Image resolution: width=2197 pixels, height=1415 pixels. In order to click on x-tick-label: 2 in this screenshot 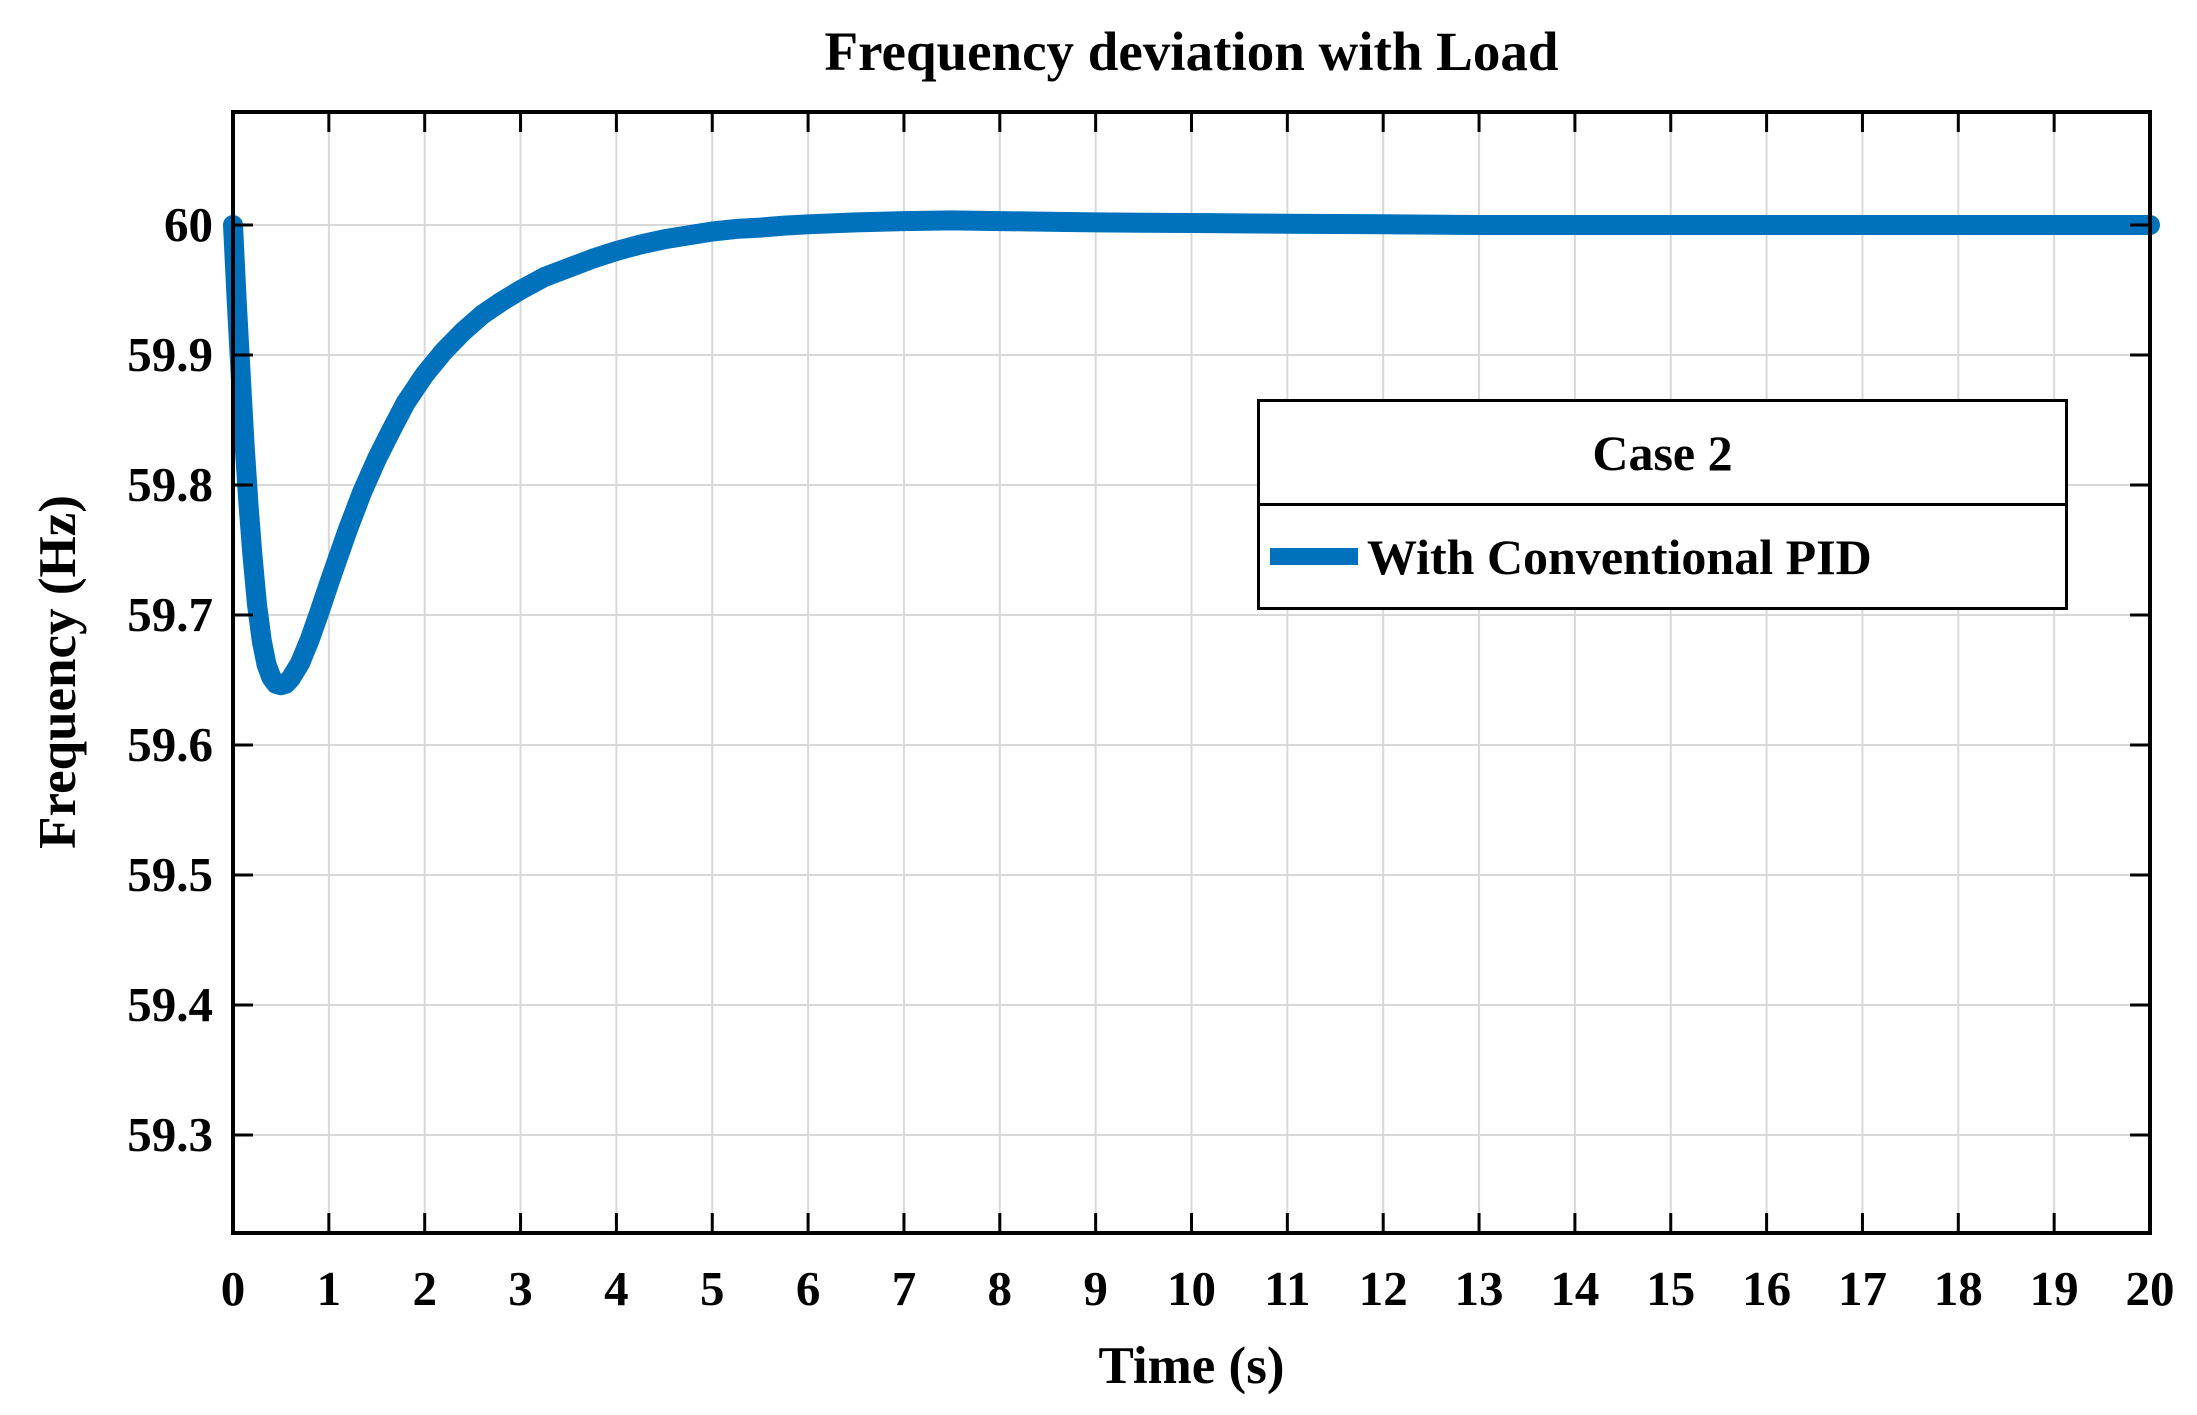, I will do `click(424, 1288)`.